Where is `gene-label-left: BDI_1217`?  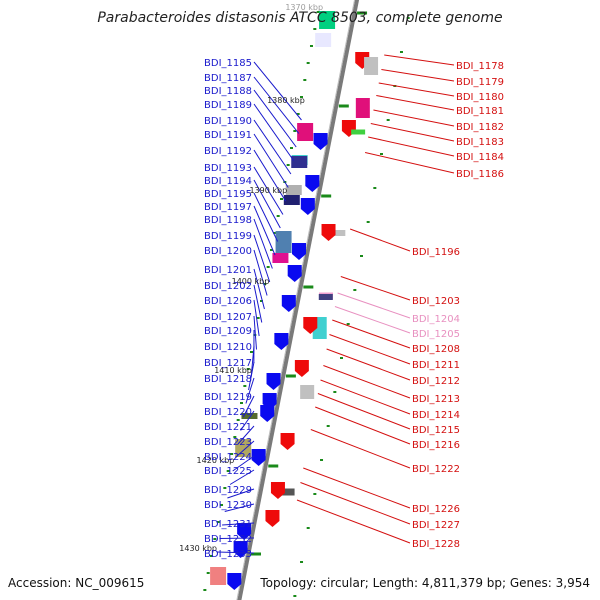 gene-label-left: BDI_1217 is located at coordinates (228, 363).